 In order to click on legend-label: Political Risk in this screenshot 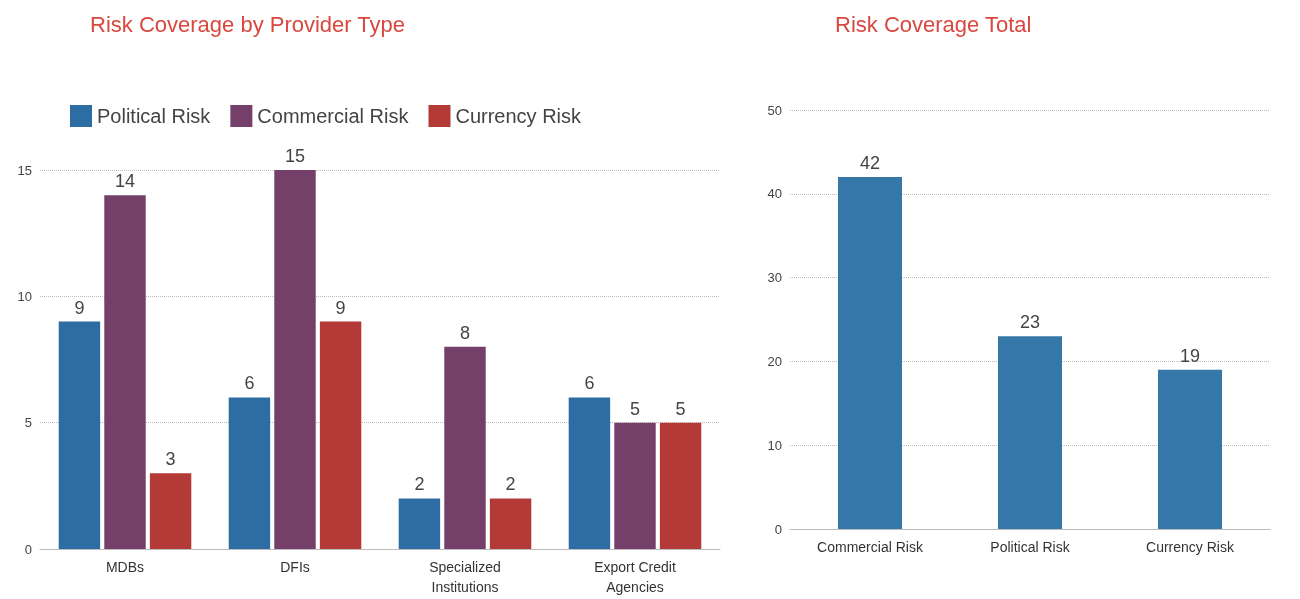, I will do `click(154, 116)`.